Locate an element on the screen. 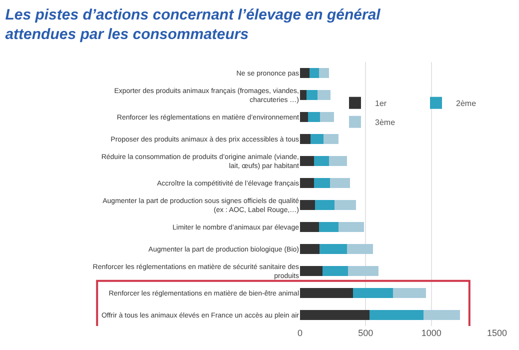 The width and height of the screenshot is (519, 350). legend-label: 2ème is located at coordinates (466, 103).